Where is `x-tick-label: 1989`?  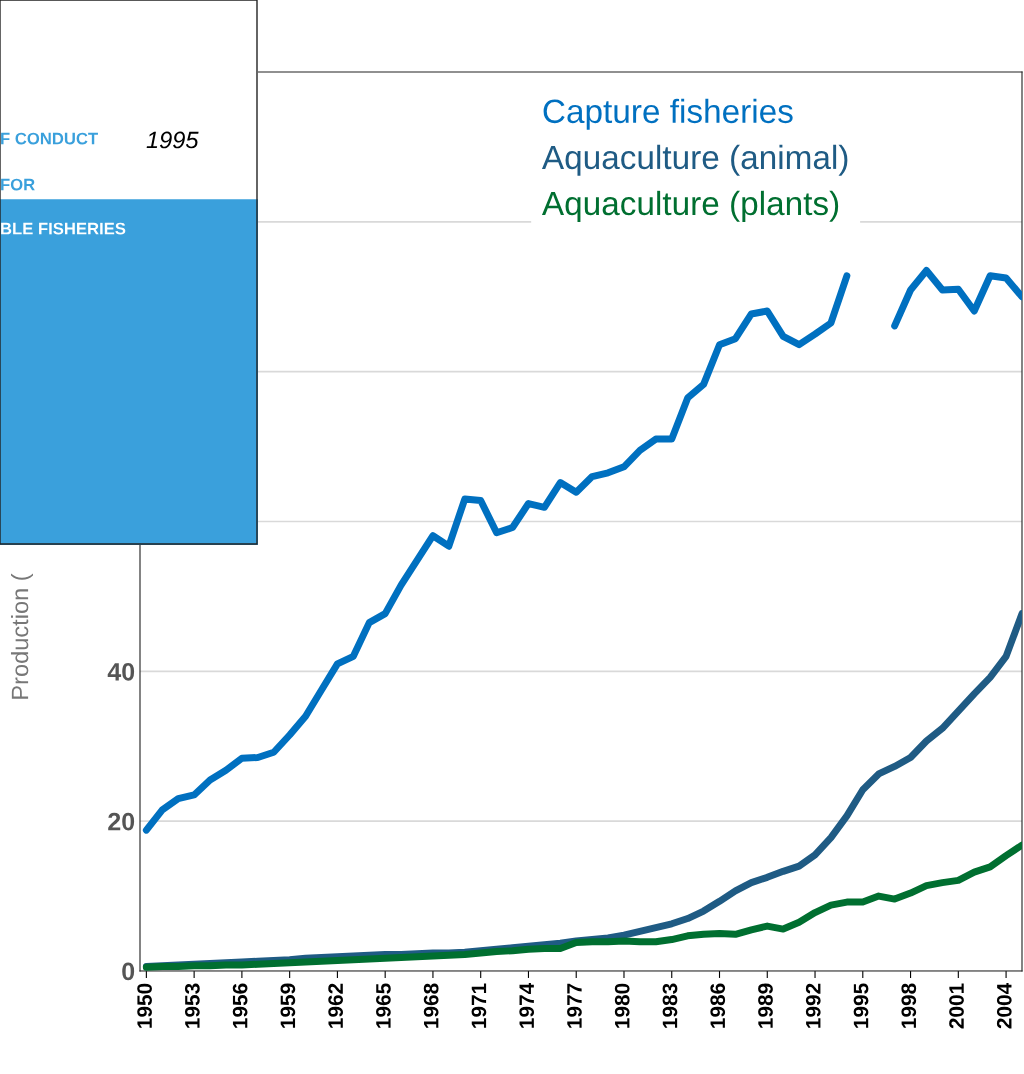 x-tick-label: 1989 is located at coordinates (765, 1005).